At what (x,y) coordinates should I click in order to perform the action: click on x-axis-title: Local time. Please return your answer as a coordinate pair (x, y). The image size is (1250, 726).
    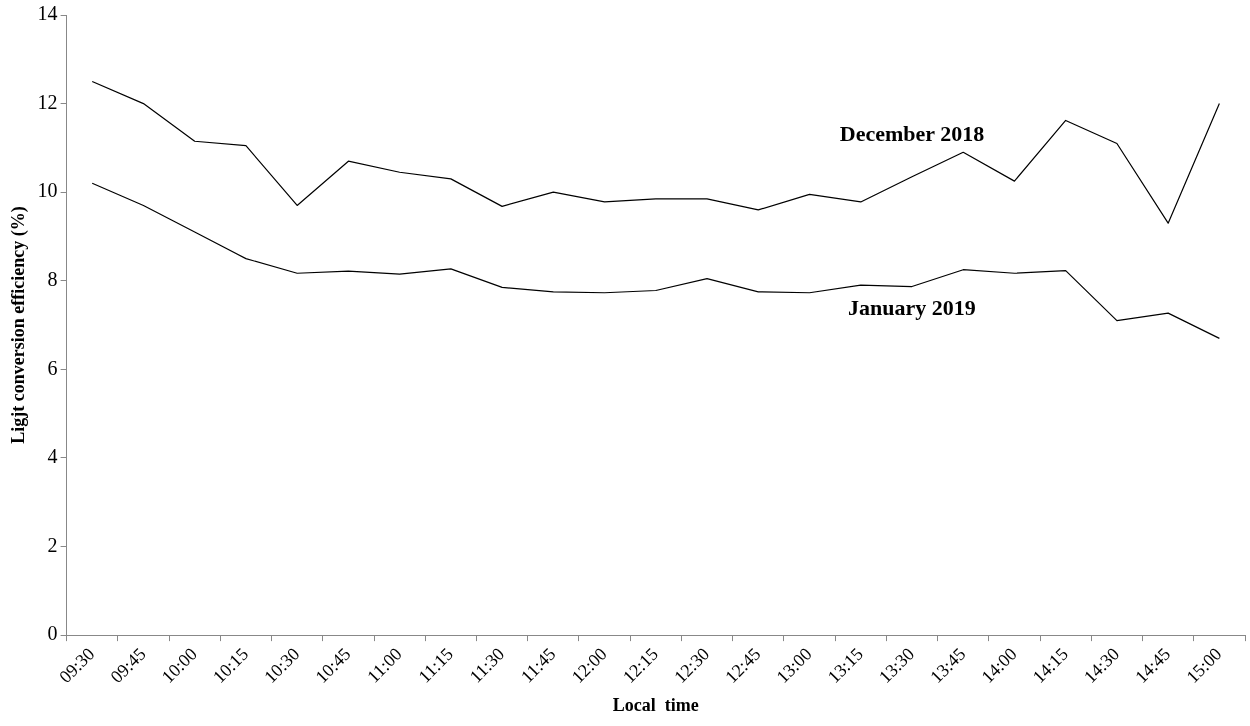
    Looking at the image, I should click on (655, 704).